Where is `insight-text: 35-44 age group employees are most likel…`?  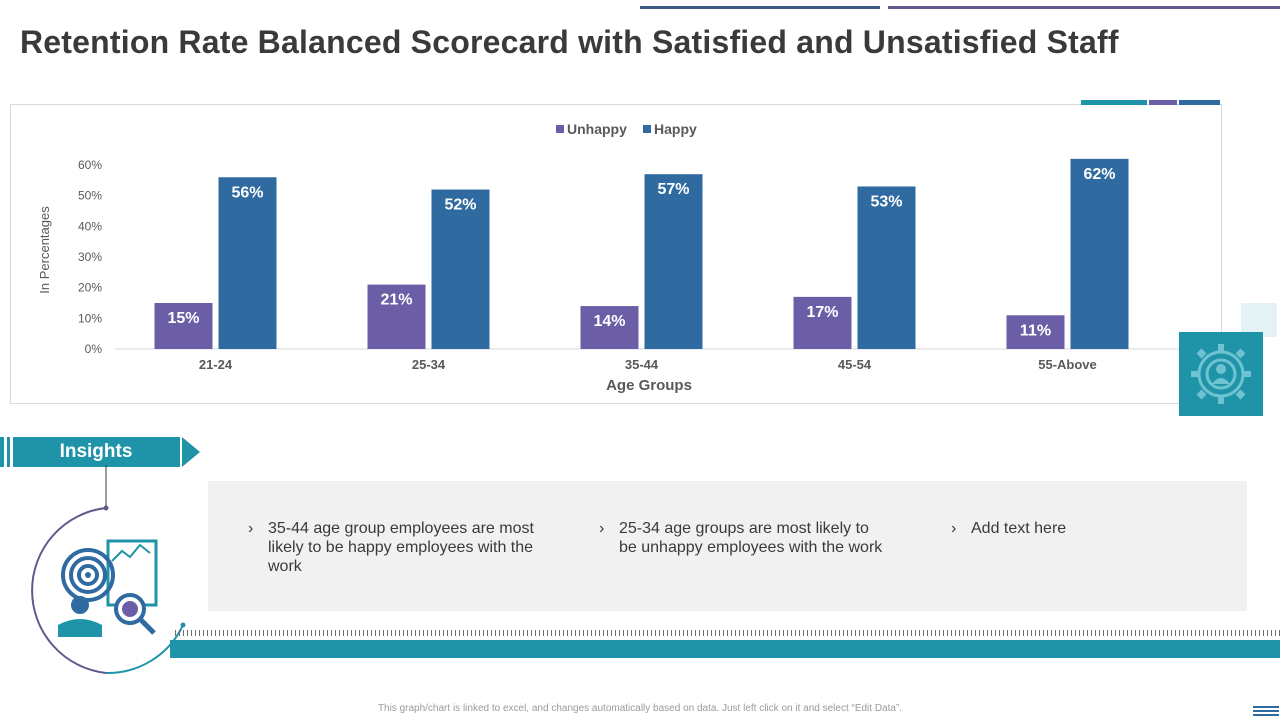
insight-text: 35-44 age group employees are most likel… is located at coordinates (401, 547).